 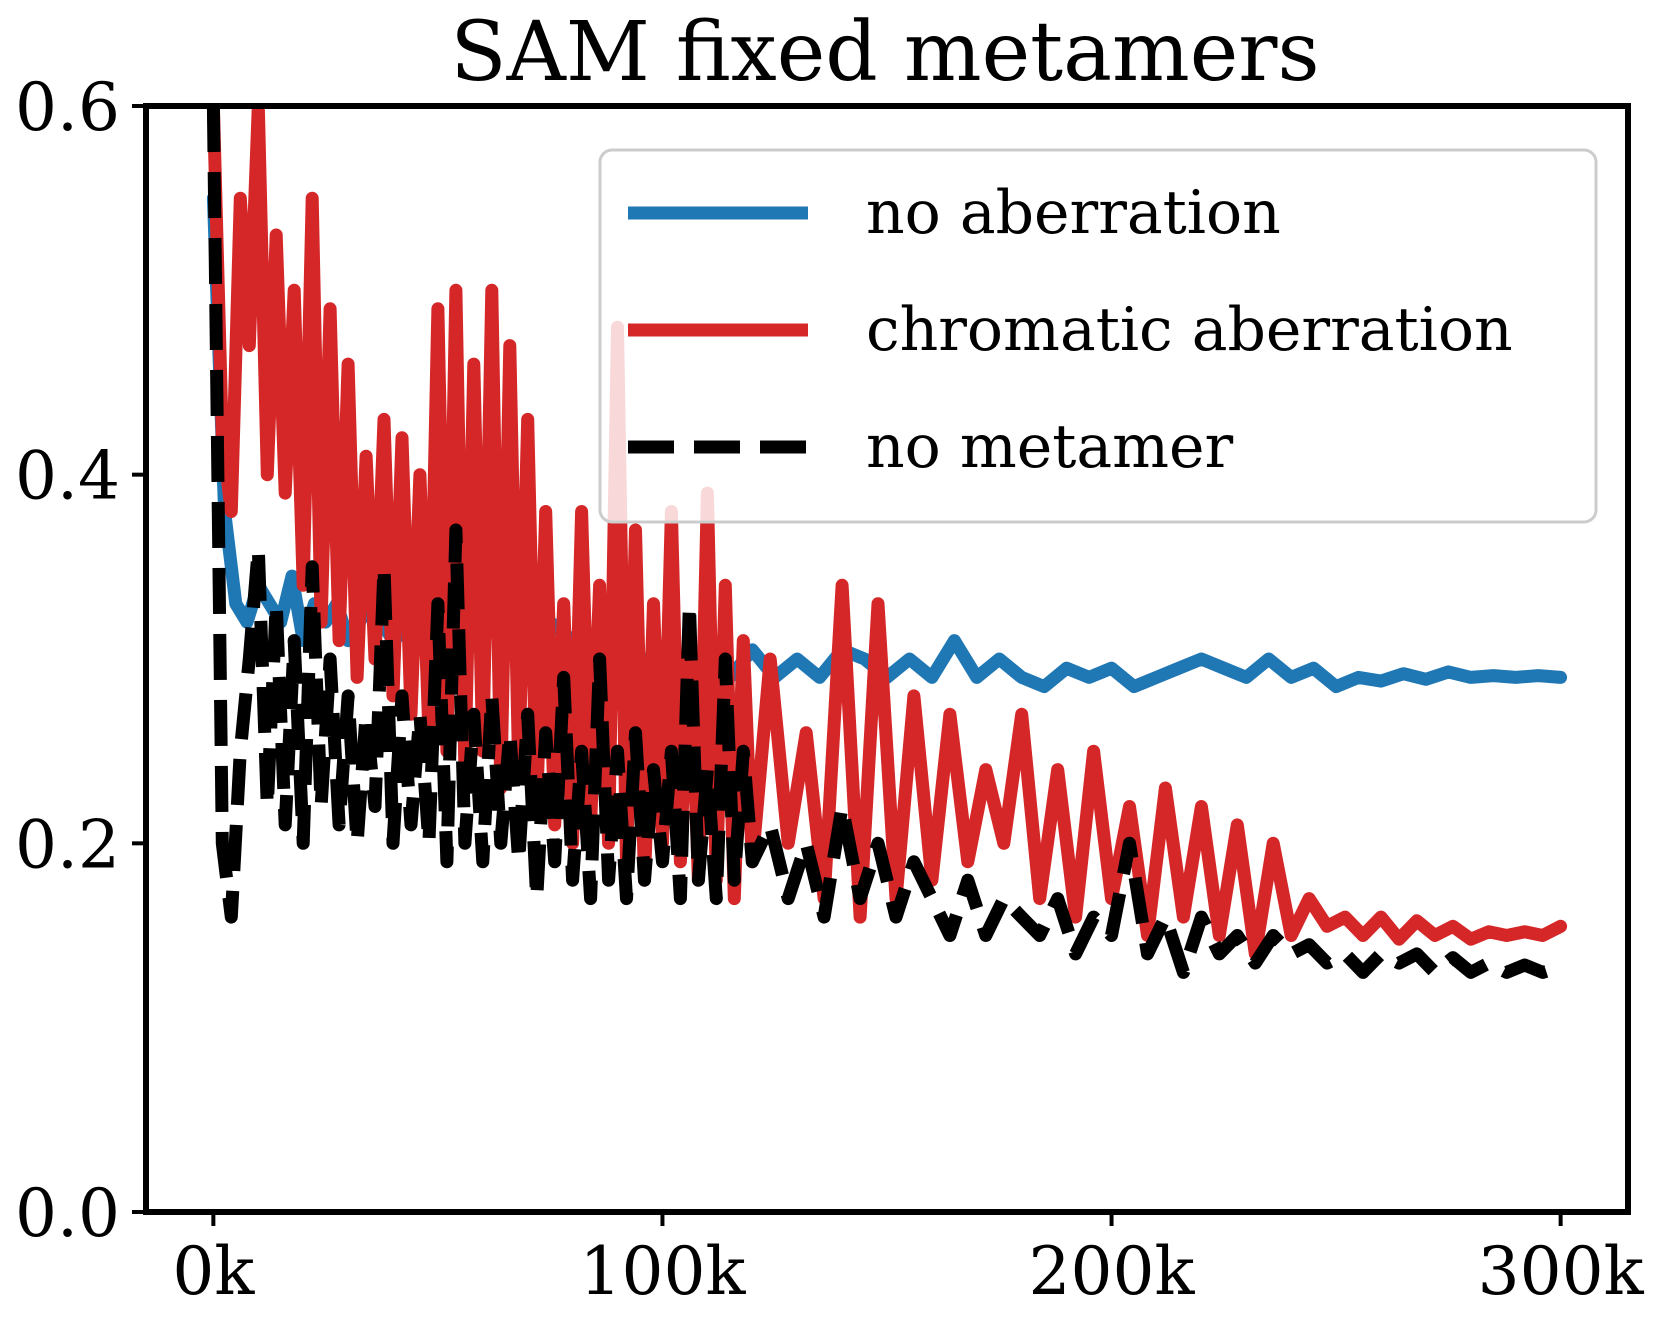 What do you see at coordinates (80, 660) in the screenshot?
I see `y-axis: 0.0 0.2 0.4 0.6` at bounding box center [80, 660].